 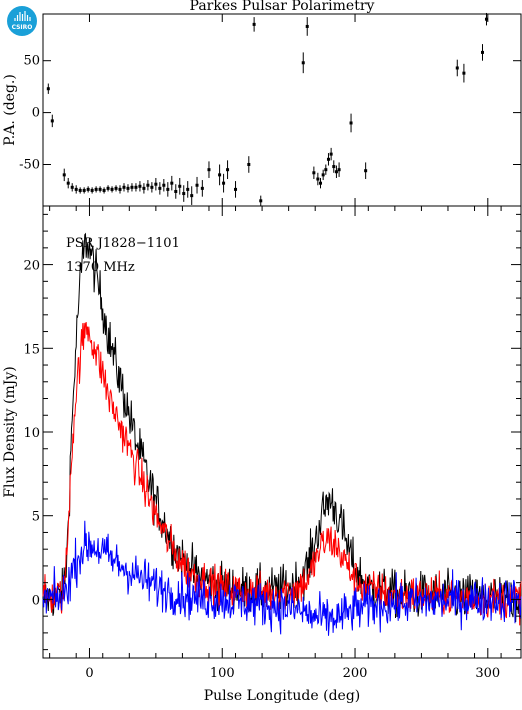 What do you see at coordinates (22, 21) in the screenshot?
I see `csiro-logo-icon: CSIRO` at bounding box center [22, 21].